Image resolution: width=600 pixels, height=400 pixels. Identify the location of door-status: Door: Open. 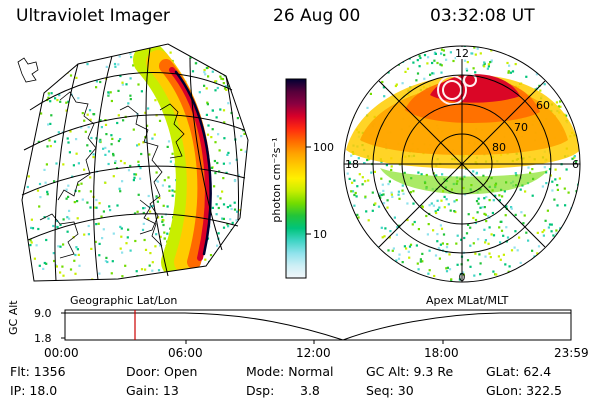
(162, 371).